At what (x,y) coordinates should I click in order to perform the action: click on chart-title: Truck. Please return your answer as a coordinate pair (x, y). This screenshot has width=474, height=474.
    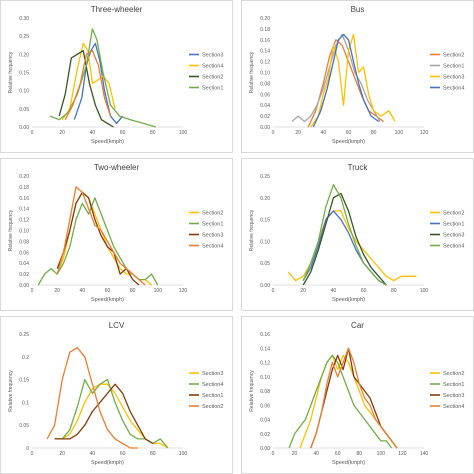
    Looking at the image, I should click on (358, 167).